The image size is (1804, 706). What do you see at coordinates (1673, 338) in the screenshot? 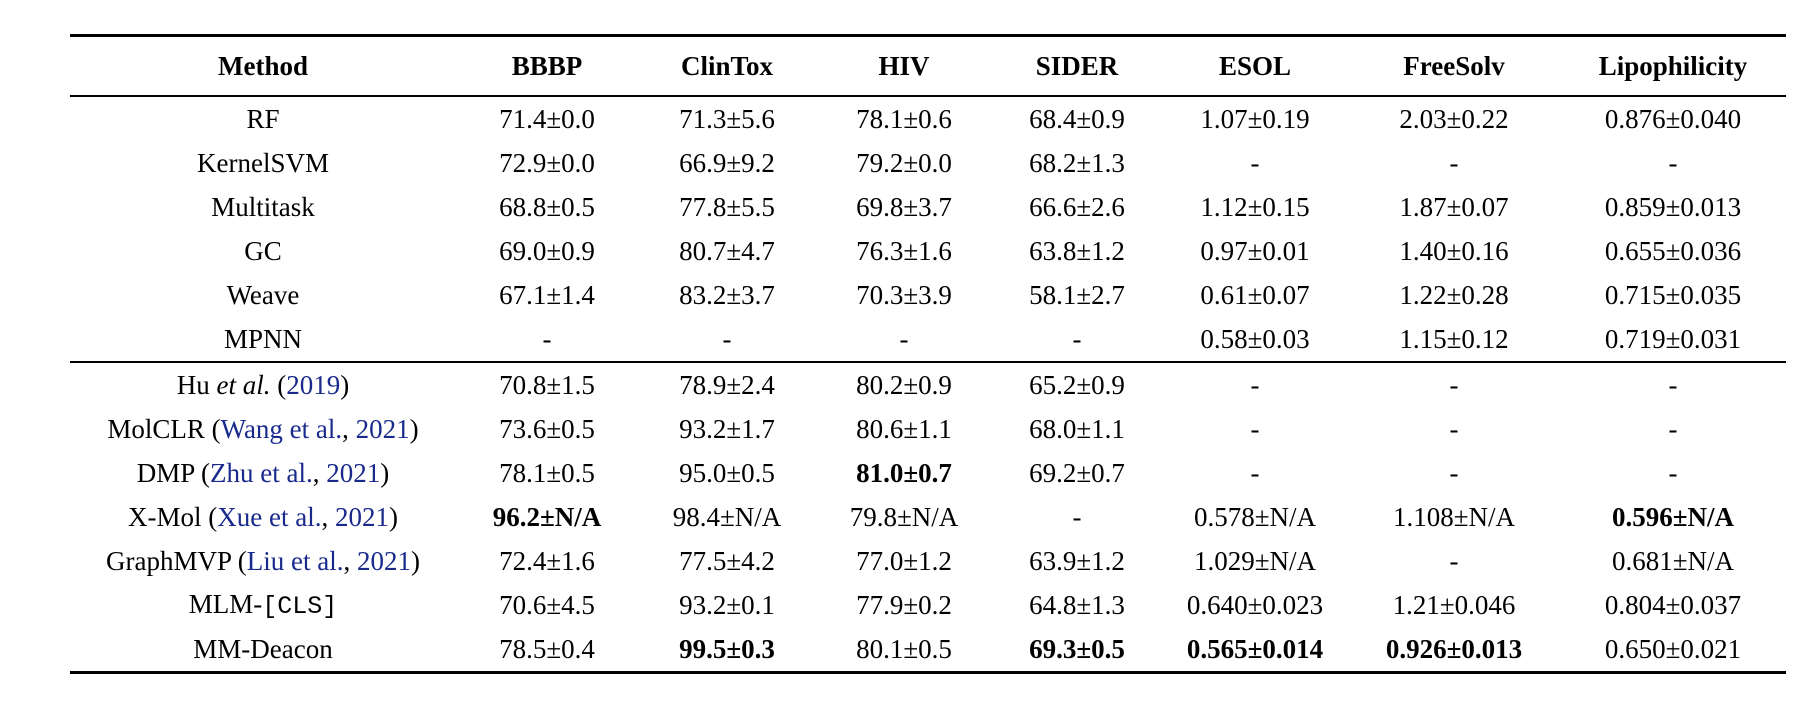
I see `value-cell: 0.719±0.031` at bounding box center [1673, 338].